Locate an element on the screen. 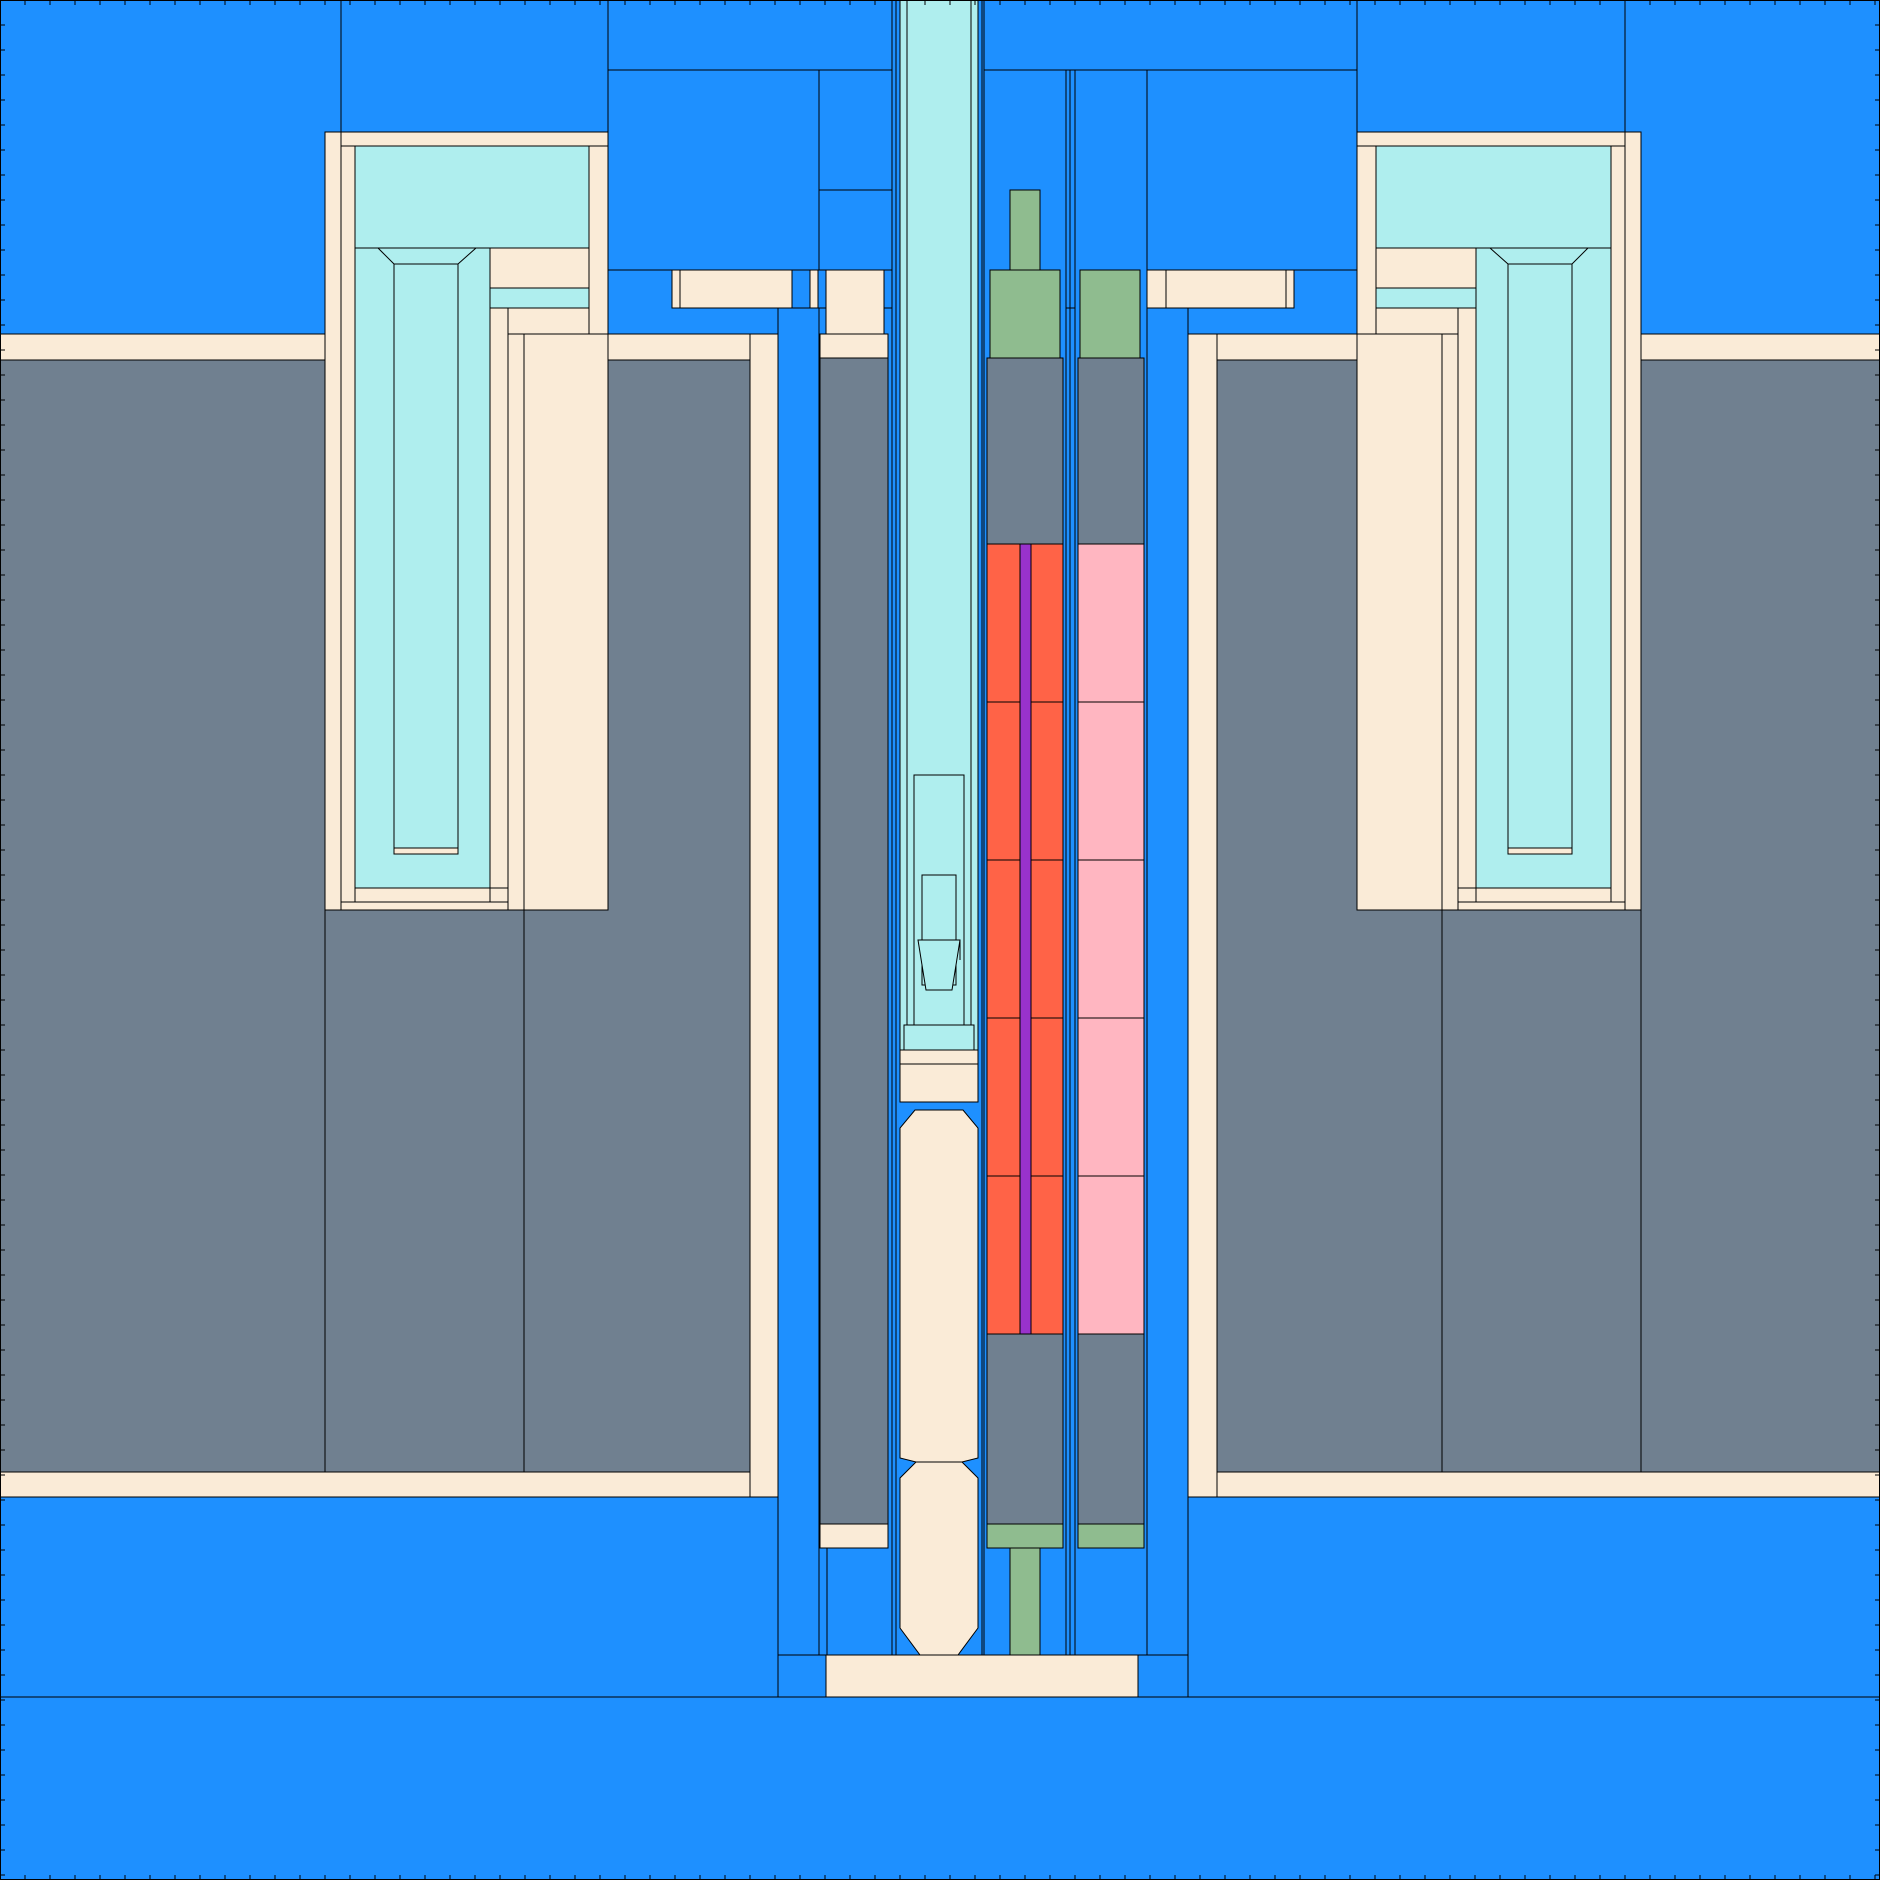 Image resolution: width=1880 pixels, height=1880 pixels. head-plate-right-edge is located at coordinates (1290, 289).